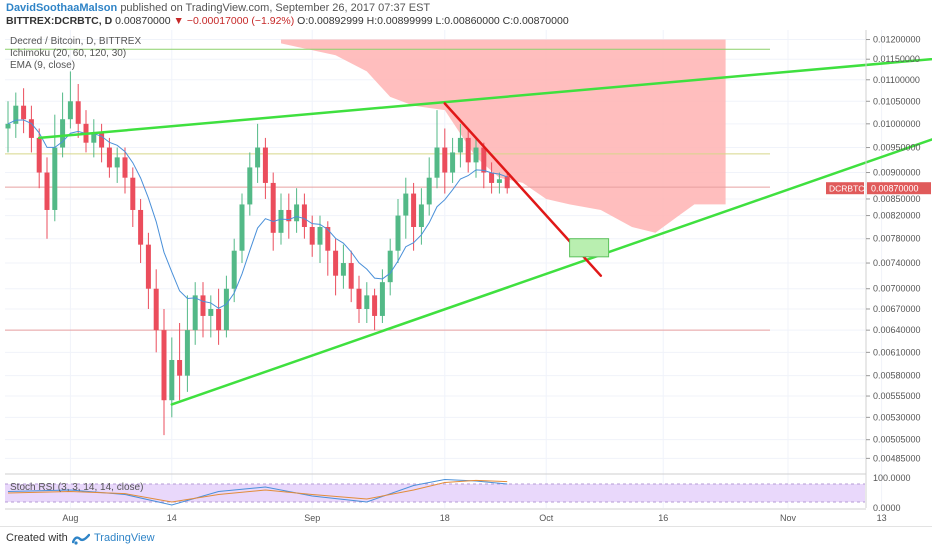  I want to click on time-tick-label: 13, so click(882, 518).